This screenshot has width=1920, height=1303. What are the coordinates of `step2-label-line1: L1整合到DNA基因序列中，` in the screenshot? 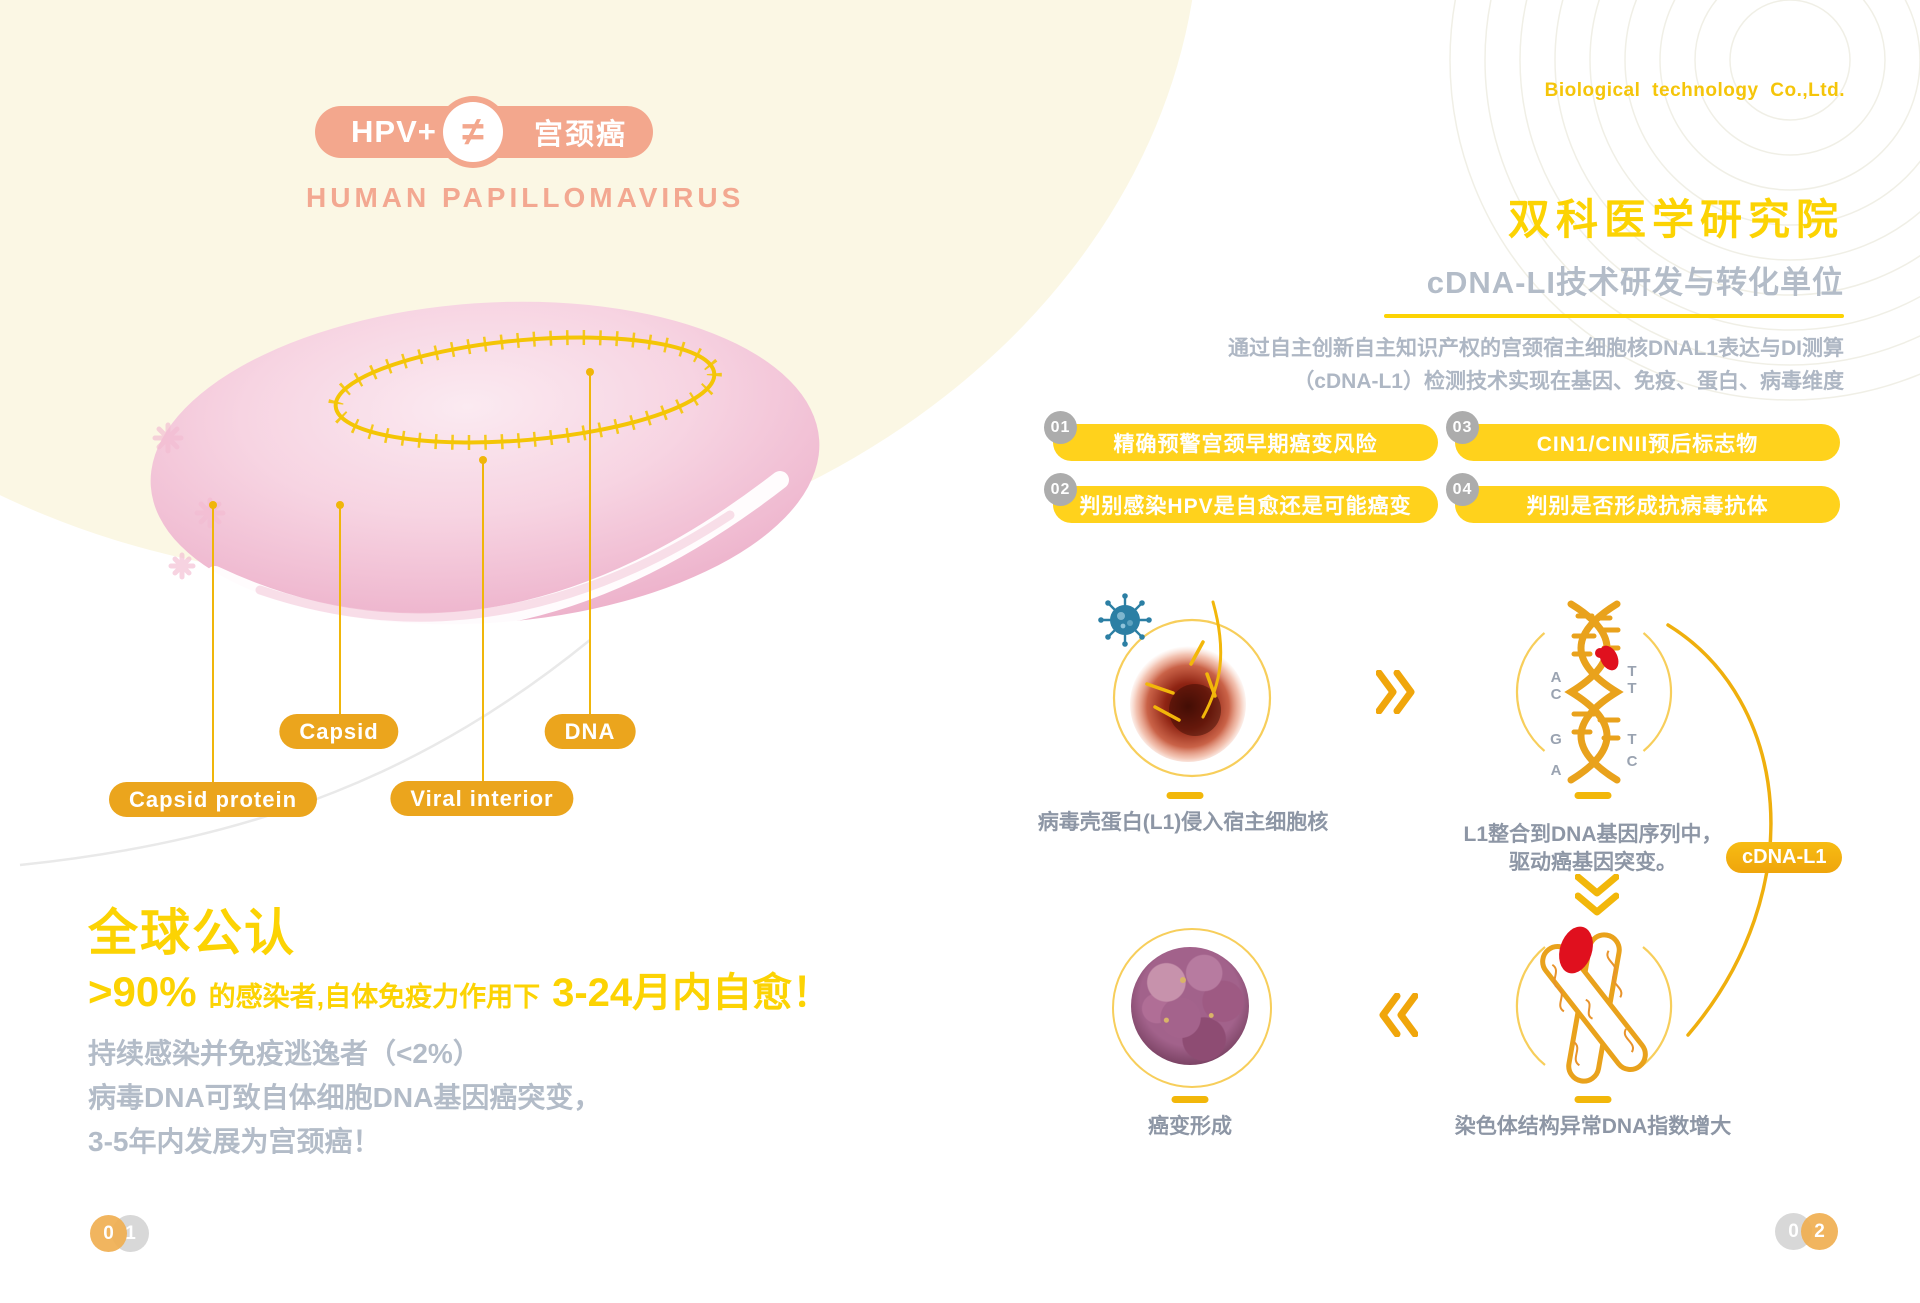 It's located at (1593, 834).